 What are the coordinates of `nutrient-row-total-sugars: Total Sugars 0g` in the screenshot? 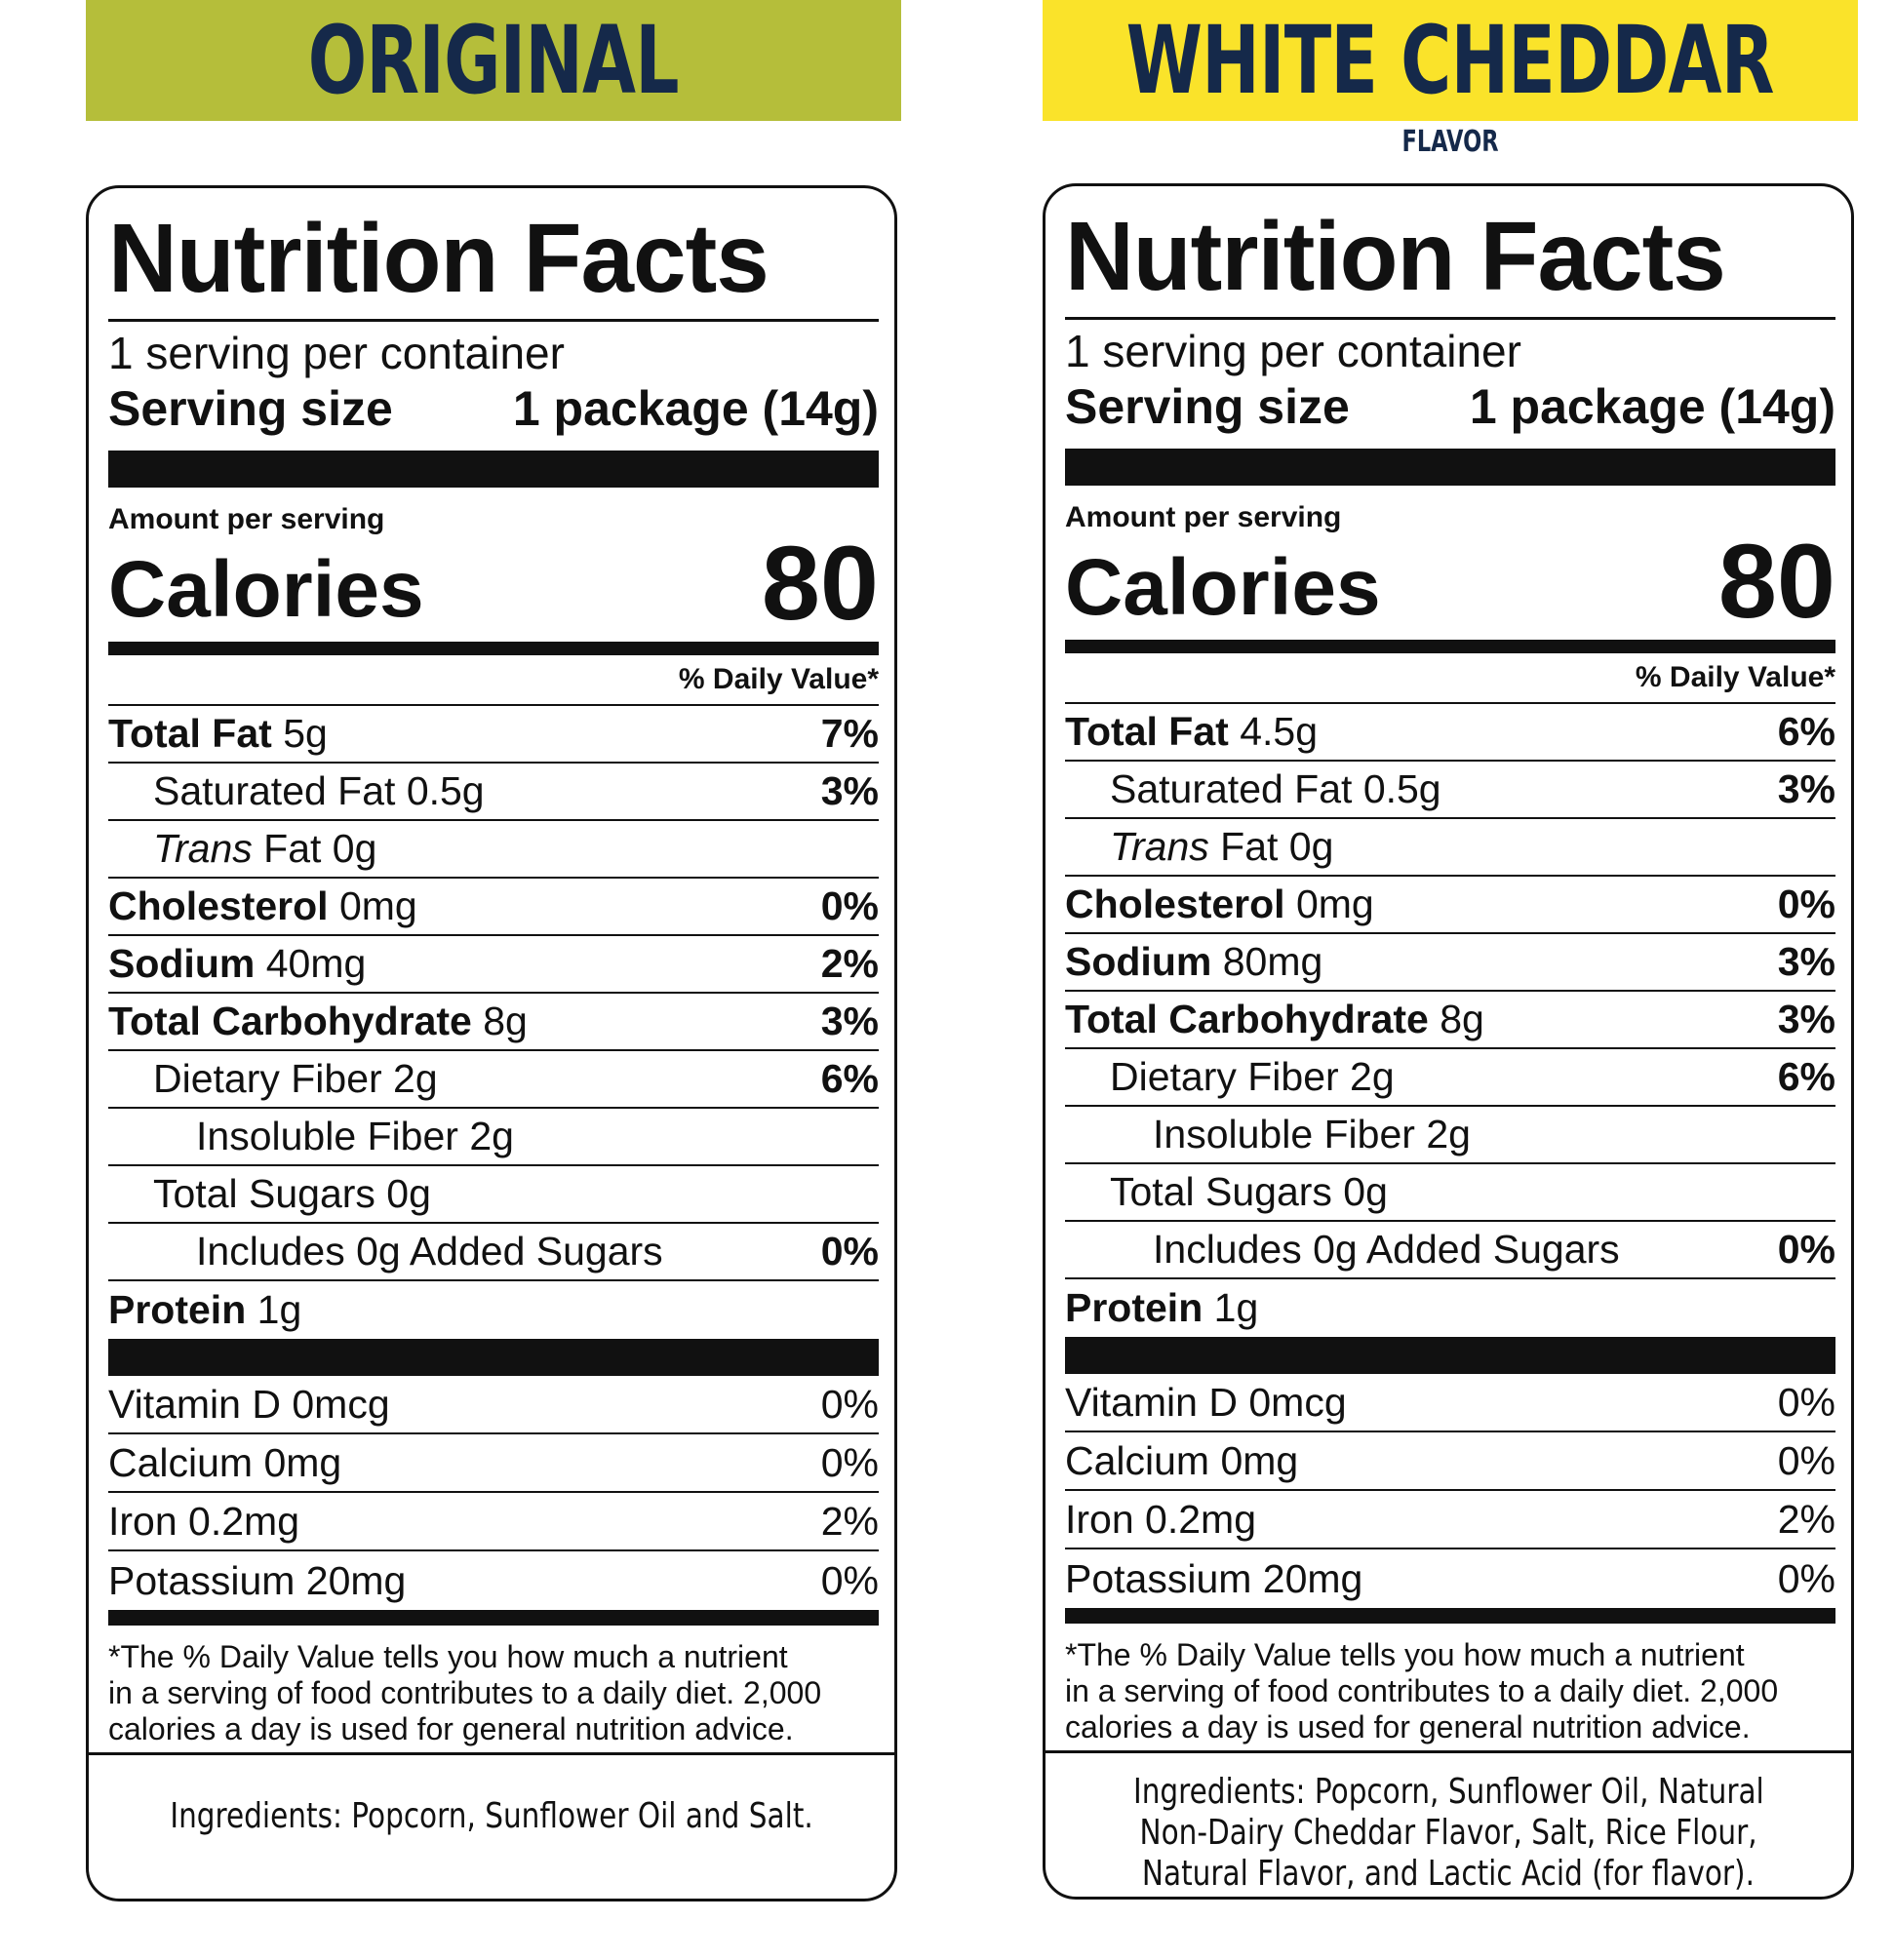 It's located at (1450, 1193).